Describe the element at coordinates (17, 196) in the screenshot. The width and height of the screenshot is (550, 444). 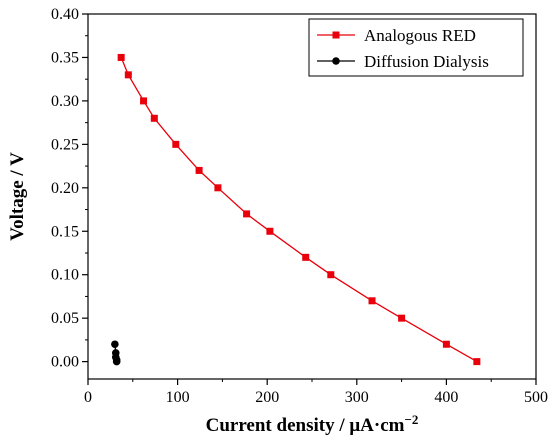
I see `y-axis-title: Voltage / V` at that location.